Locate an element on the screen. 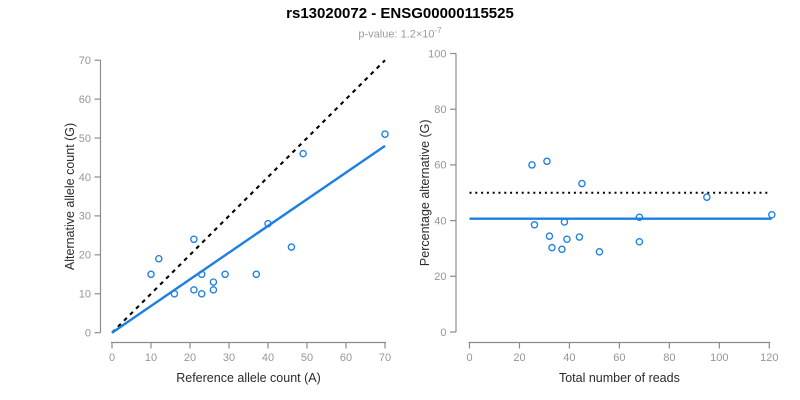 The image size is (800, 400). y-tick-label: 10 is located at coordinates (85, 295).